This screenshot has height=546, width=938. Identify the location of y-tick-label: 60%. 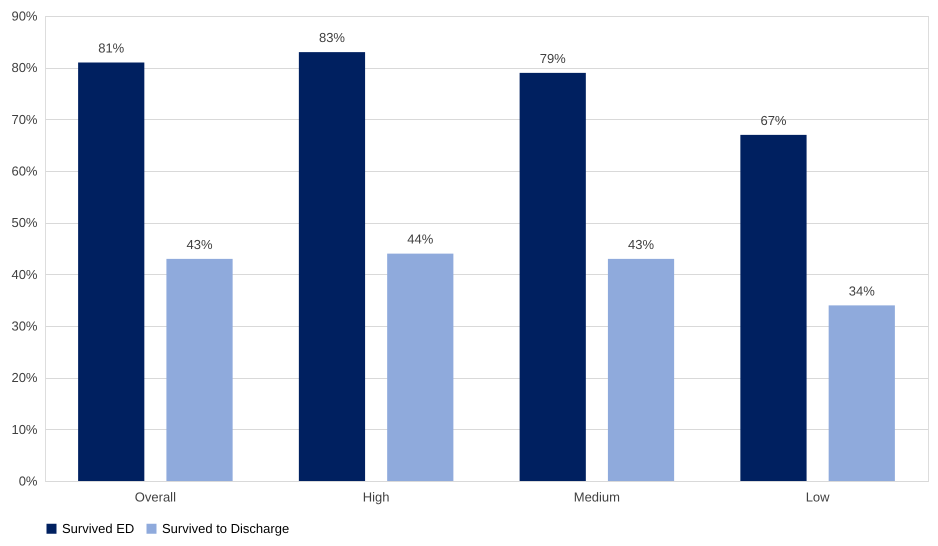
(24, 171).